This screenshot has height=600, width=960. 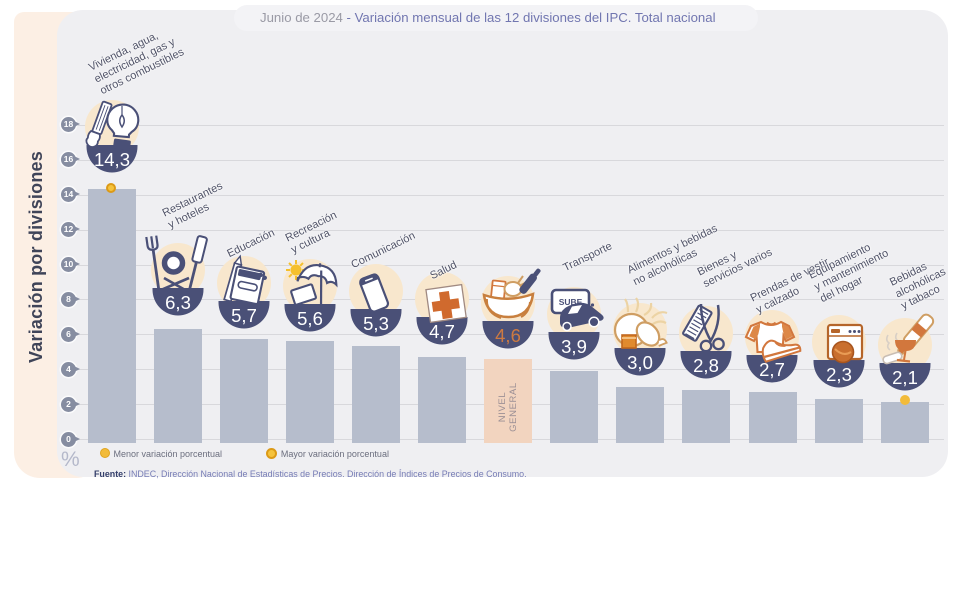 I want to click on svg-text: 2,1, so click(x=905, y=377).